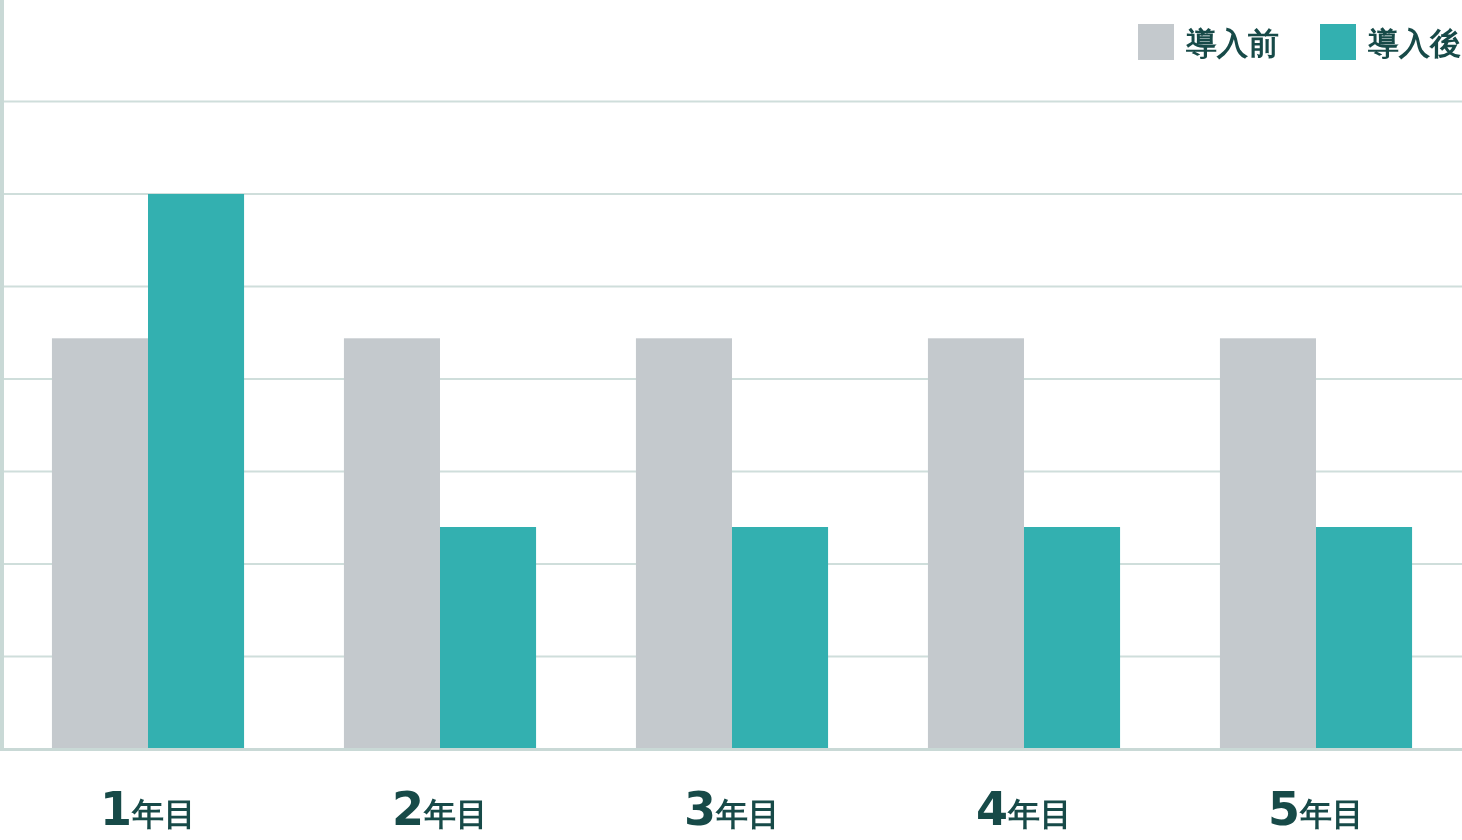  Describe the element at coordinates (1232, 43) in the screenshot. I see `legend-label: 導入前` at that location.